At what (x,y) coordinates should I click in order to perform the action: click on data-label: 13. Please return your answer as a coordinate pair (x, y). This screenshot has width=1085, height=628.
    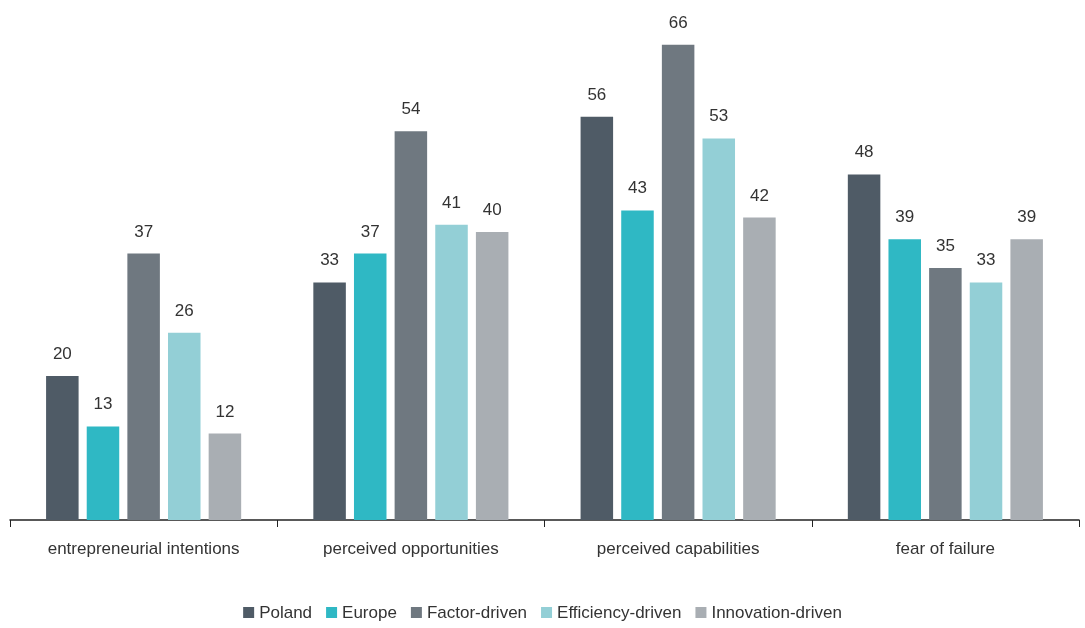
    Looking at the image, I should click on (103, 404).